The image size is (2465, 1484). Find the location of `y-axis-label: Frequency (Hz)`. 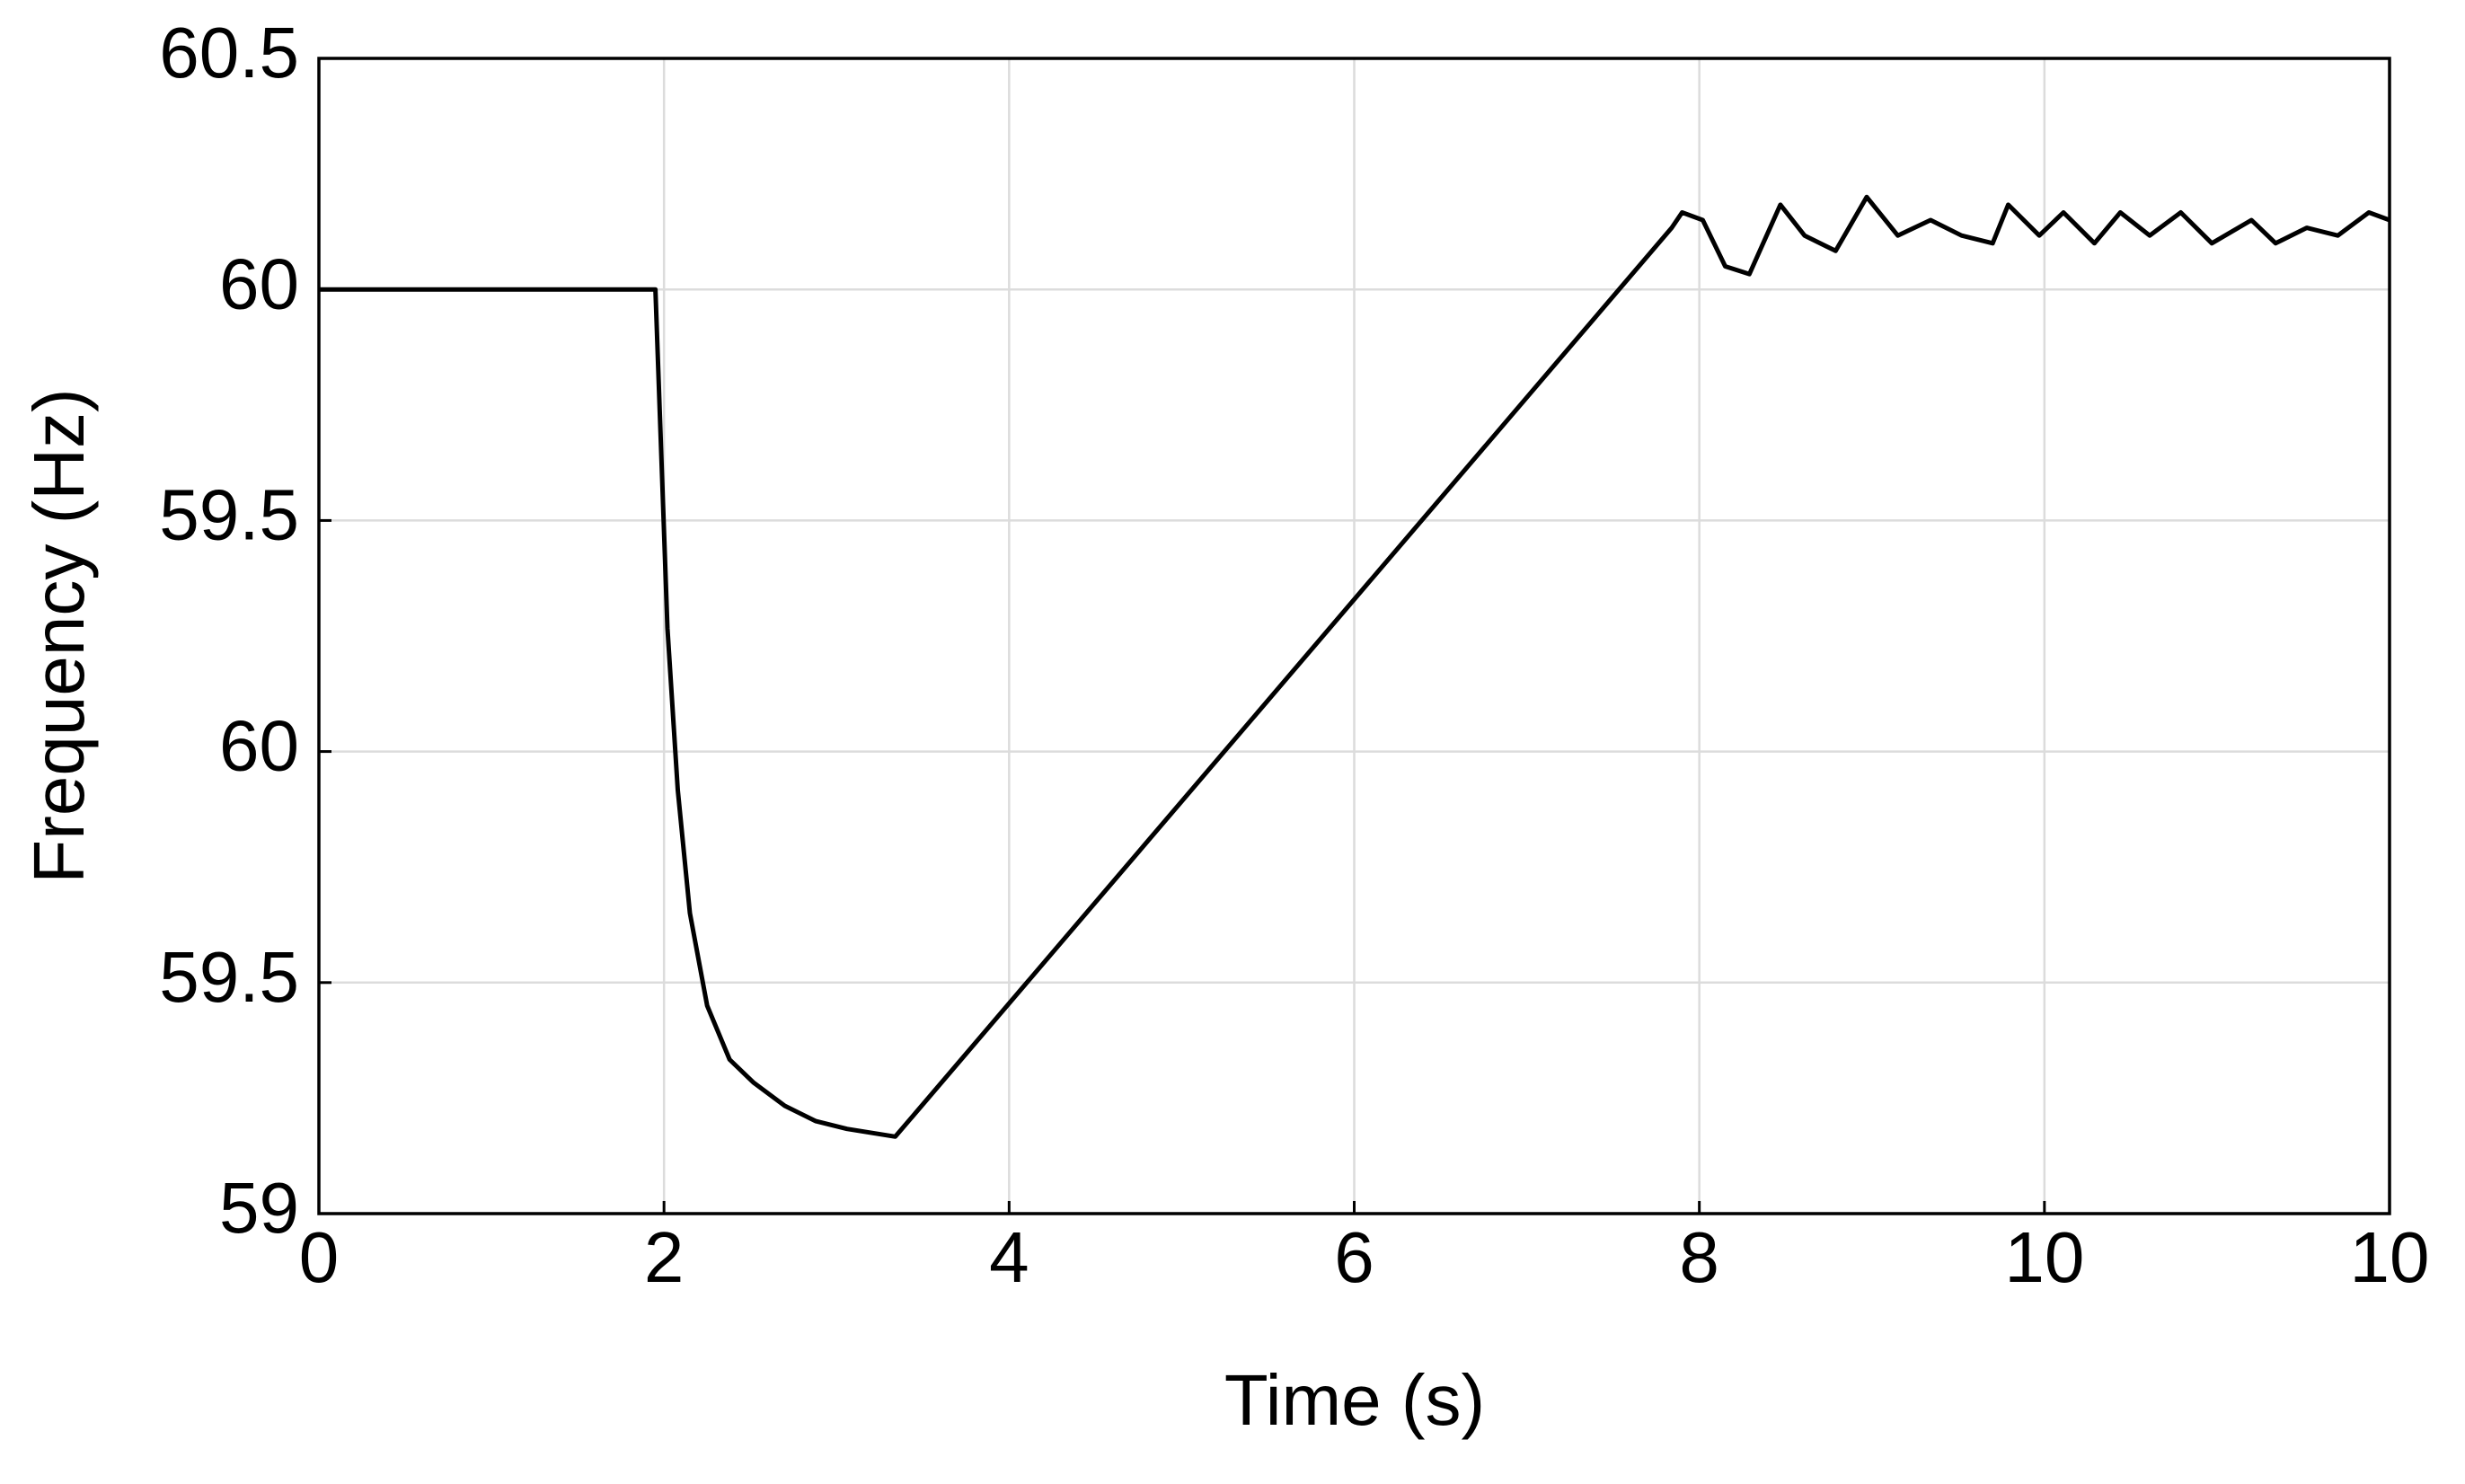

y-axis-label: Frequency (Hz) is located at coordinates (59, 635).